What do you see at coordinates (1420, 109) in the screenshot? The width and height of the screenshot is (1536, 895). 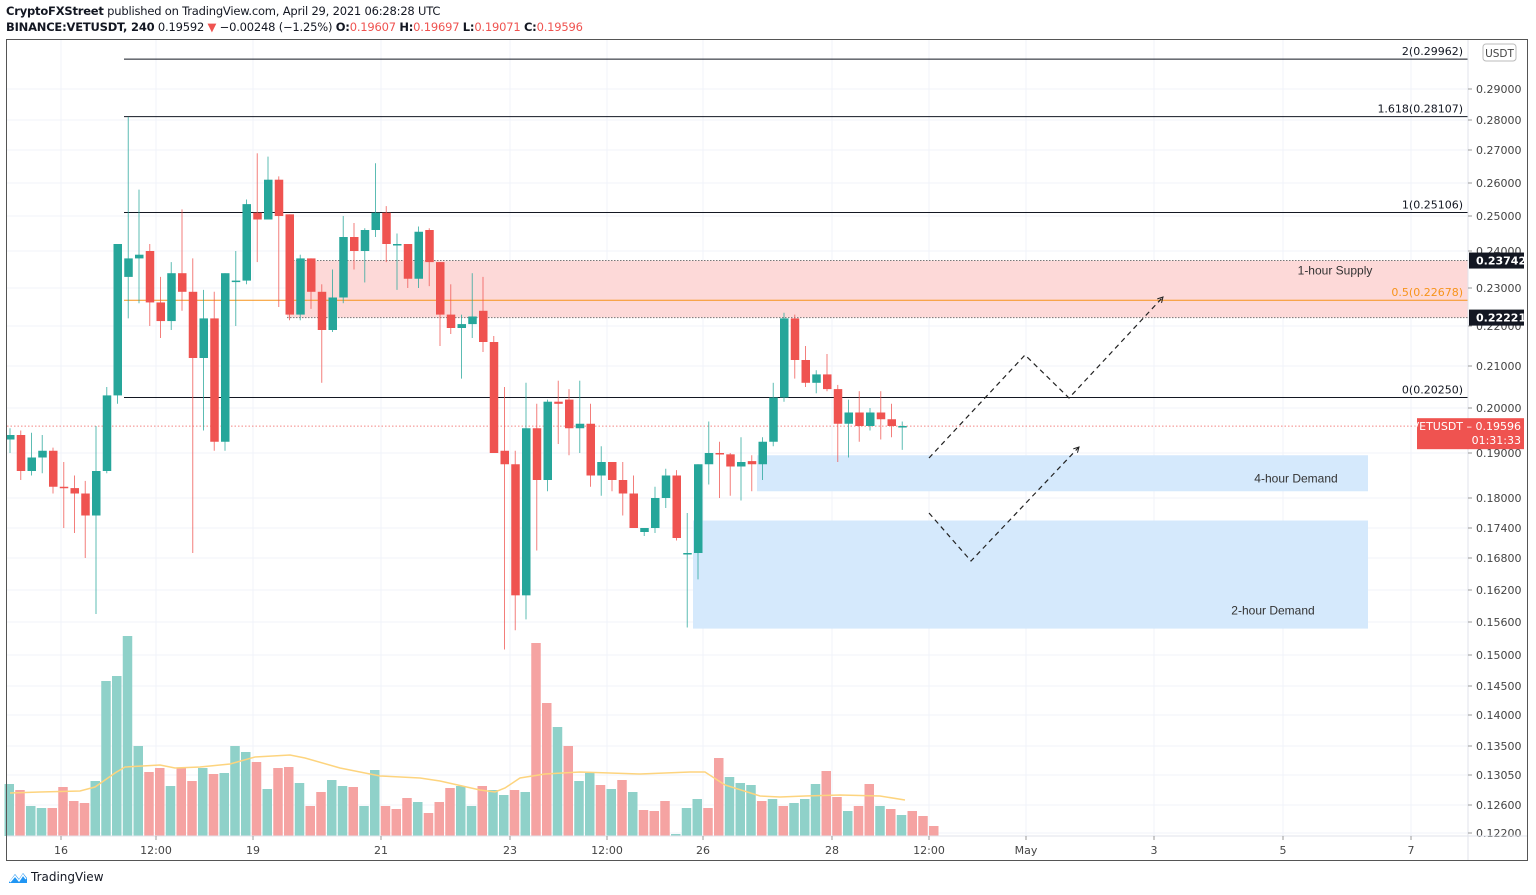 I see `svg-text: 1.618(0.28107)` at bounding box center [1420, 109].